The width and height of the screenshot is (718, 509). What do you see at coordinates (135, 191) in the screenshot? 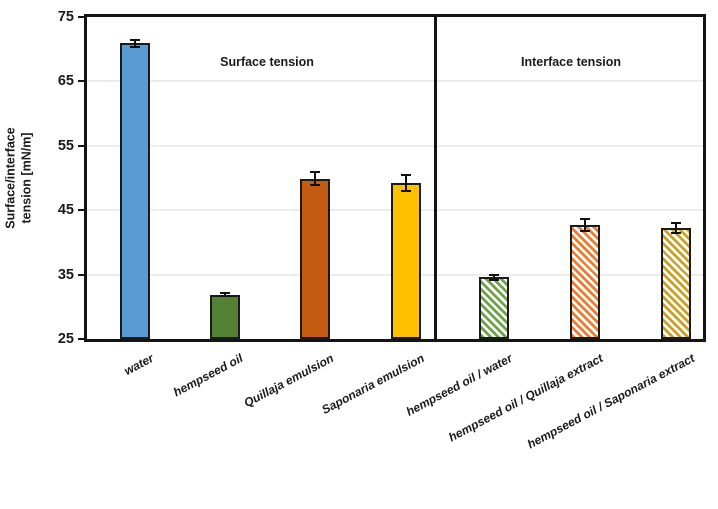
I see `bar-water` at bounding box center [135, 191].